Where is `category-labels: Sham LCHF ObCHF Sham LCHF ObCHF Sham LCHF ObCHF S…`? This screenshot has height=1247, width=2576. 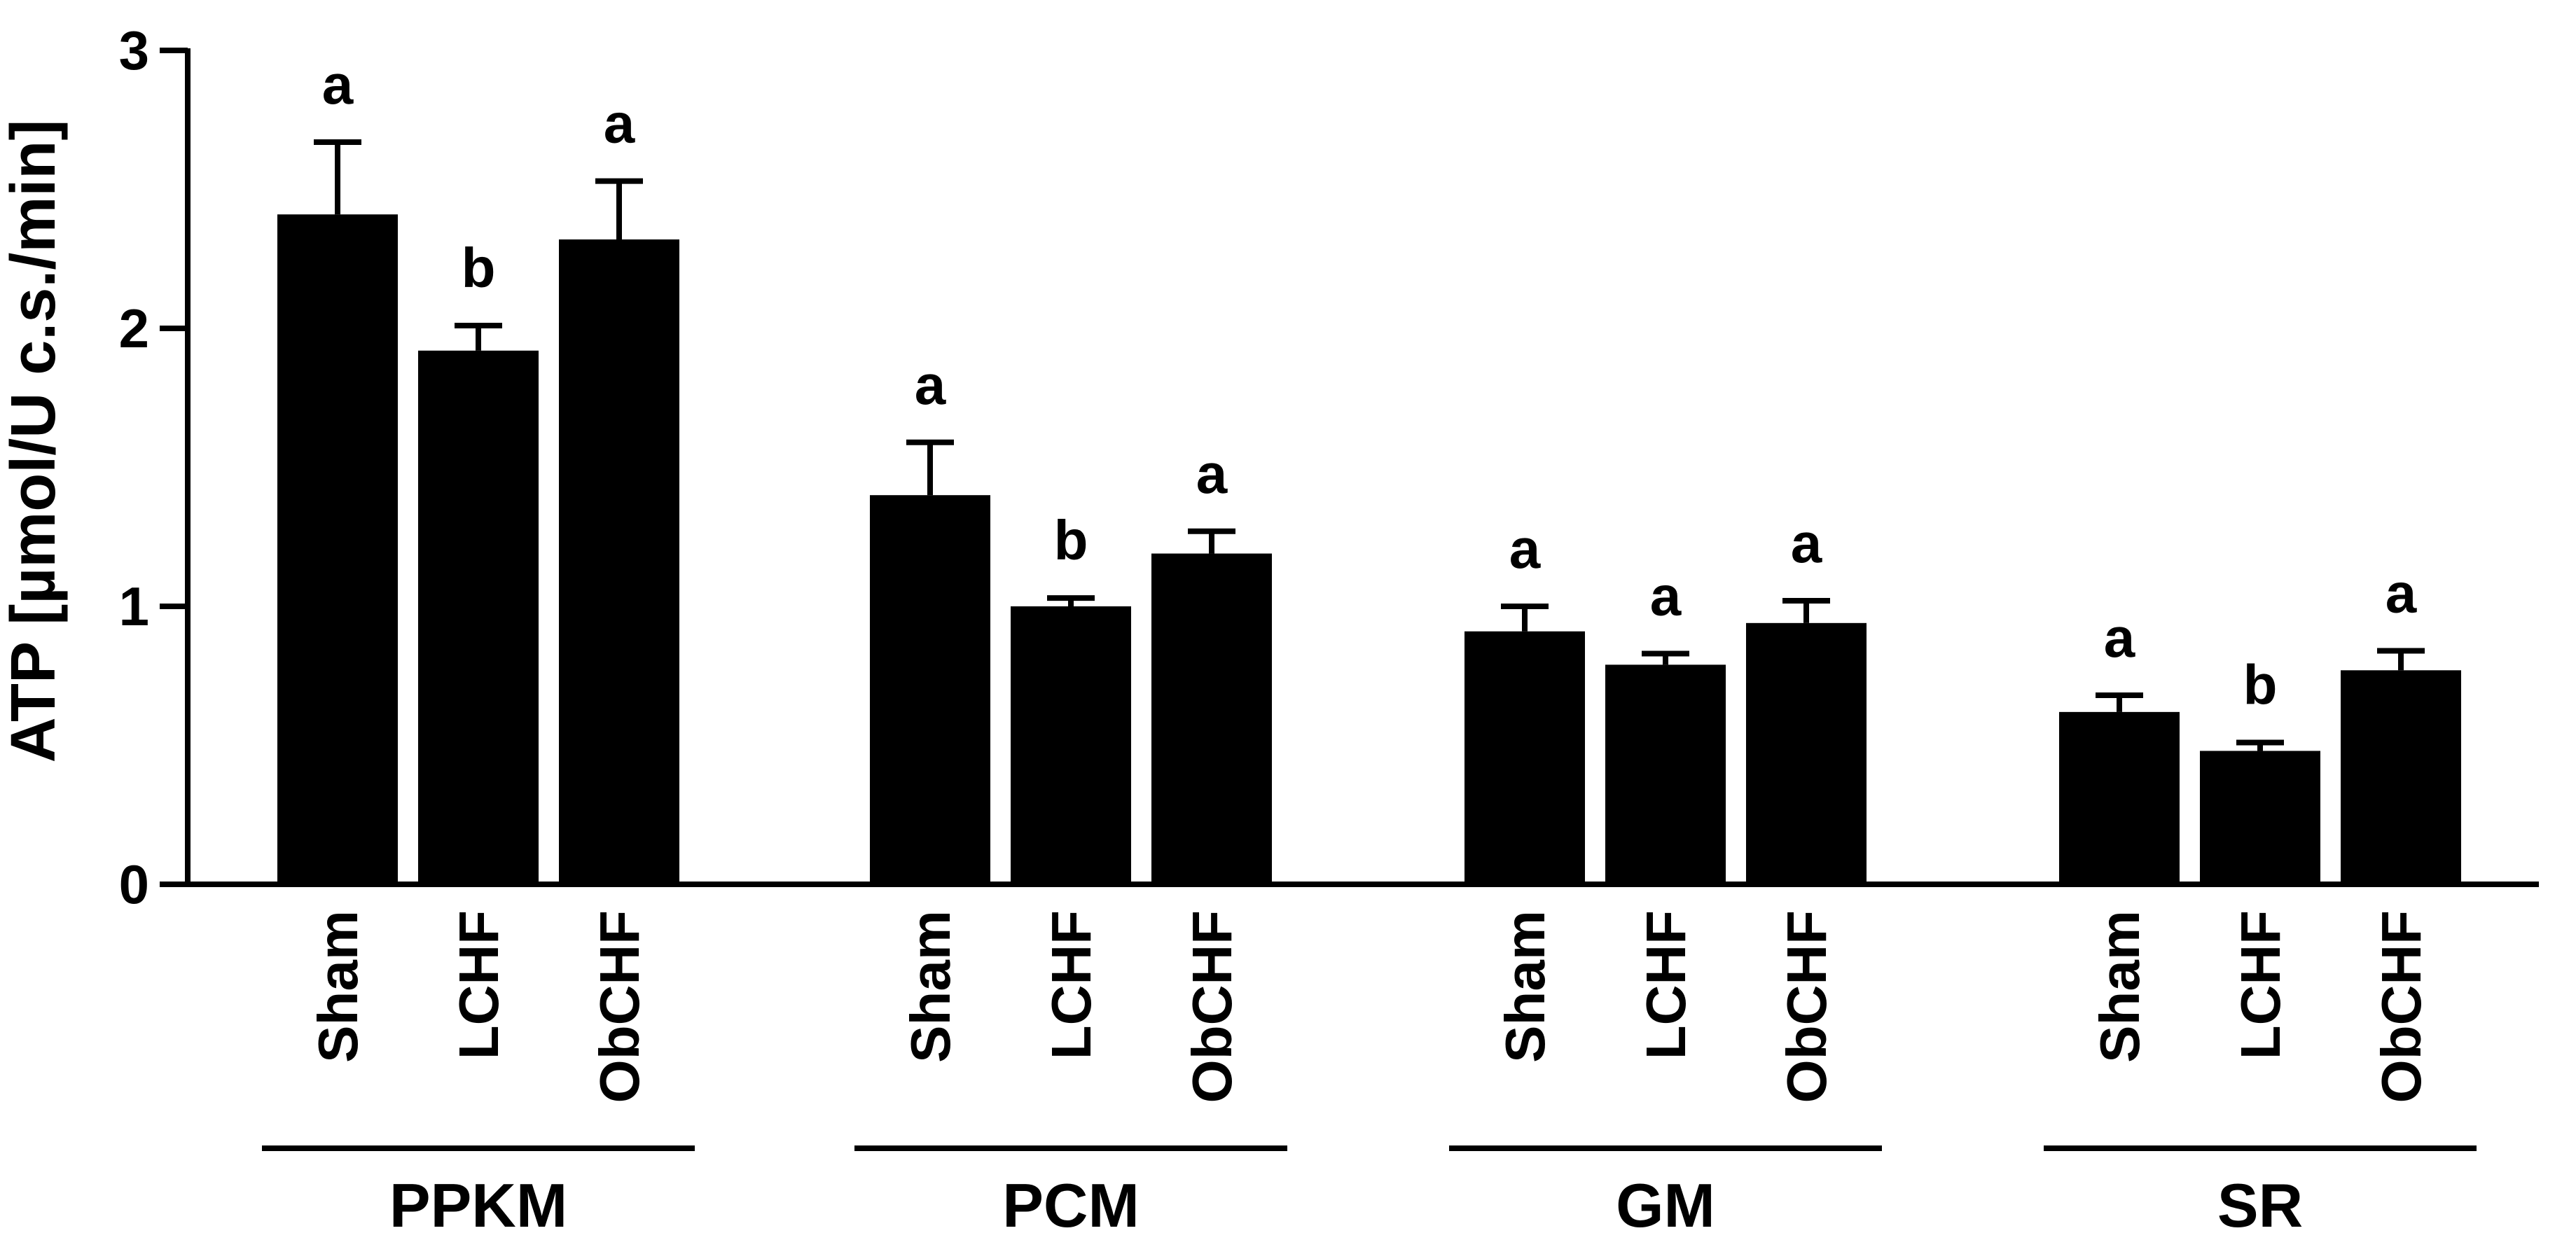
category-labels: Sham LCHF ObCHF Sham LCHF ObCHF Sham LCHF ObCHF S… is located at coordinates (1369, 1006).